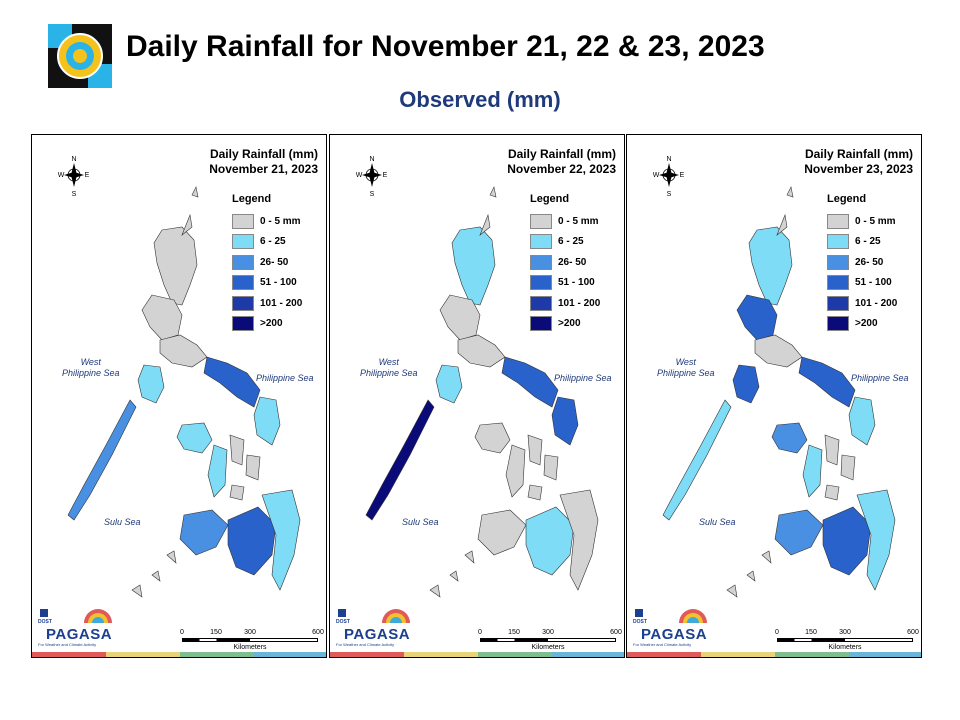 The height and width of the screenshot is (720, 960). Describe the element at coordinates (263, 169) in the screenshot. I see `panel-date: November 21, 2023` at that location.